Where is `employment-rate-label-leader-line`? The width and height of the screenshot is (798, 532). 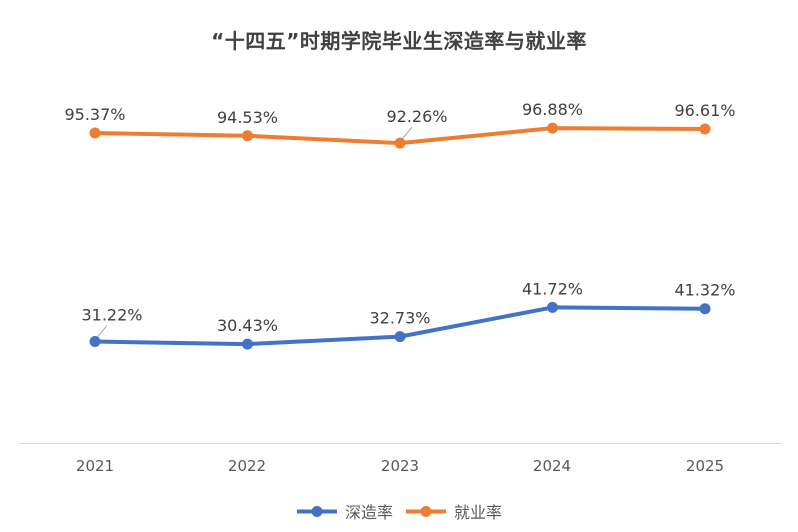
employment-rate-label-leader-line is located at coordinates (407, 133).